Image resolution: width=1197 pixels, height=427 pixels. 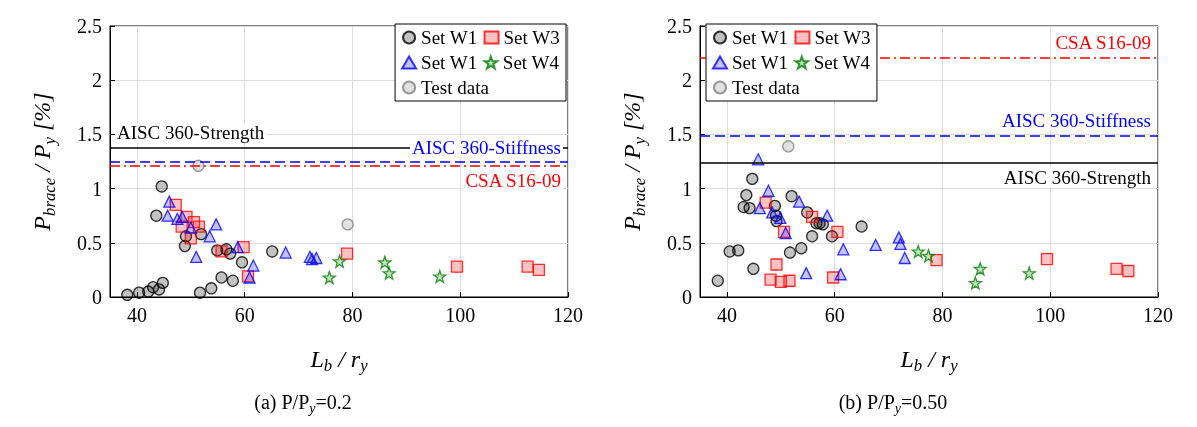 What do you see at coordinates (460, 315) in the screenshot?
I see `x-tick-label: 100` at bounding box center [460, 315].